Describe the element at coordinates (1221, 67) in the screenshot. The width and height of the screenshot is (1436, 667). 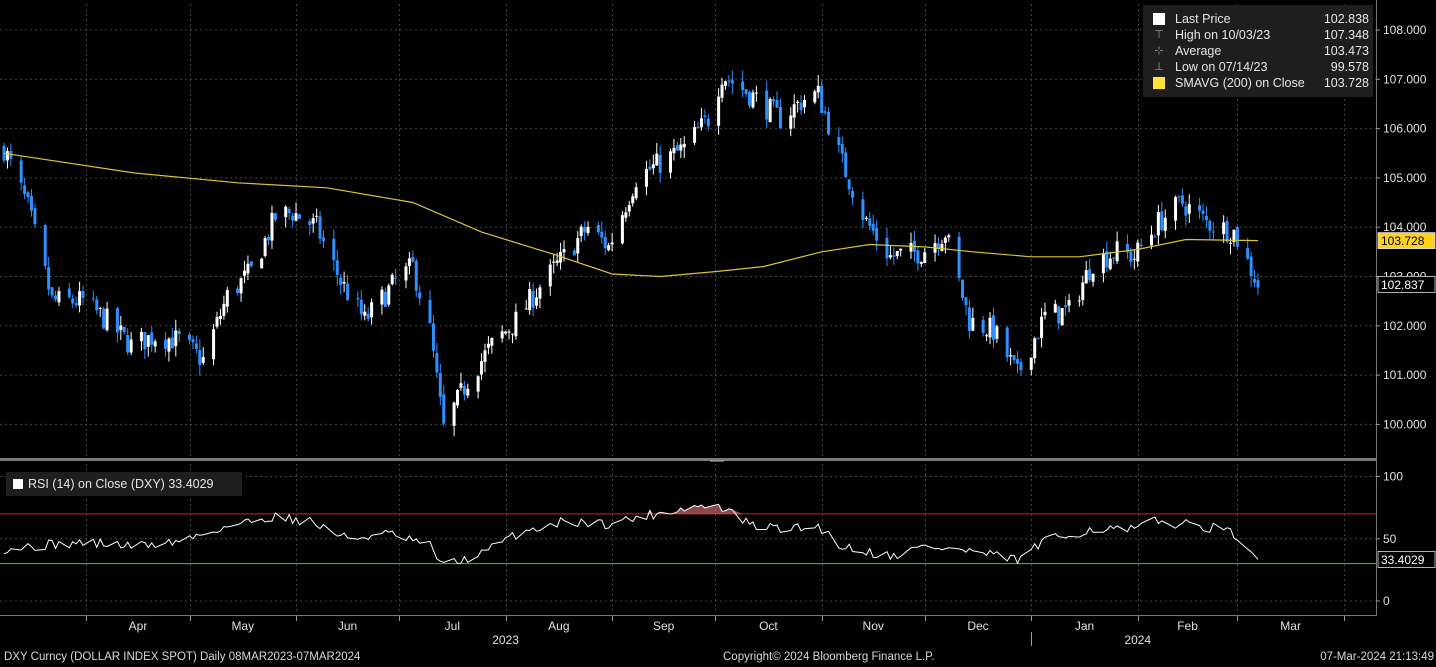
I see `legend-label: Low on 07/14/23` at that location.